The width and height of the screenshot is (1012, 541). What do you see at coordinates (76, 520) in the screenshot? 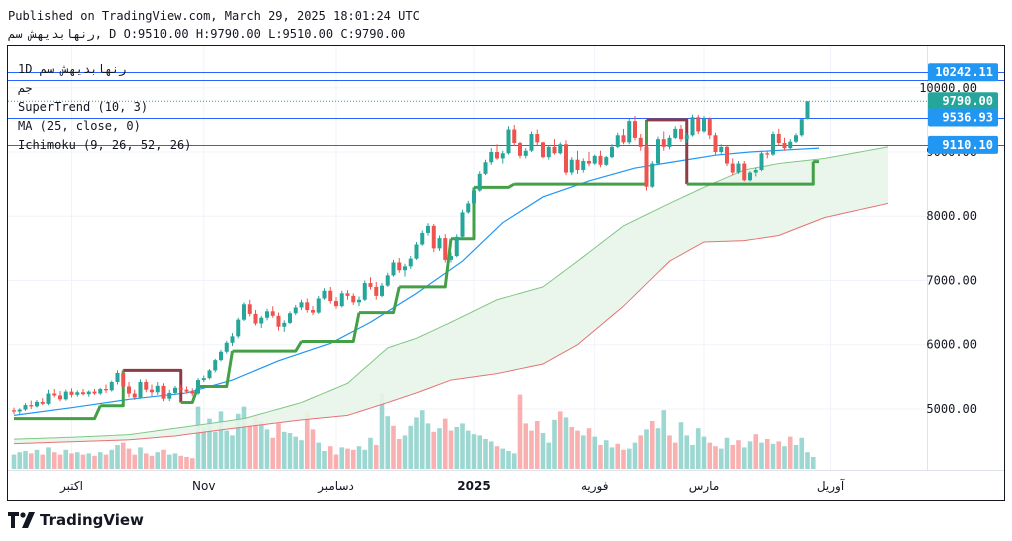
I see `tradingview-brand: TradingView` at bounding box center [76, 520].